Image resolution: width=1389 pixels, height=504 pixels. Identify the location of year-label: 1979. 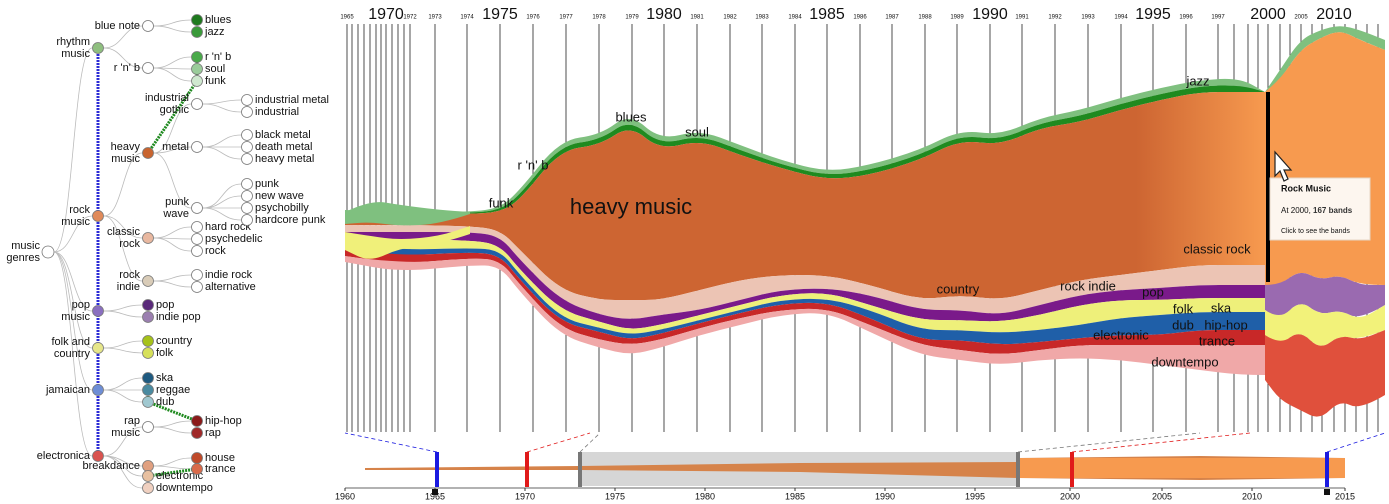
(632, 18).